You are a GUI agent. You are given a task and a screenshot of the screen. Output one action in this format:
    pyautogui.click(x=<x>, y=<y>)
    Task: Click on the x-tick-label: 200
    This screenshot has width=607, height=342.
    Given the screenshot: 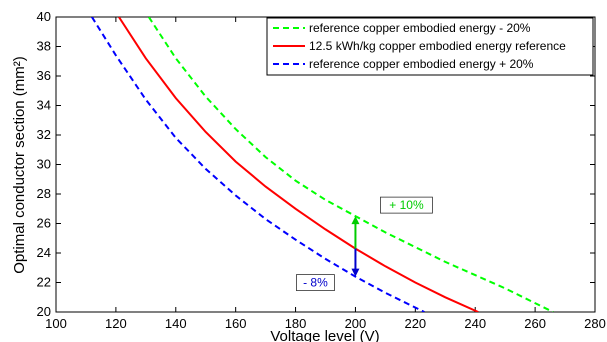 What is the action you would take?
    pyautogui.click(x=356, y=323)
    